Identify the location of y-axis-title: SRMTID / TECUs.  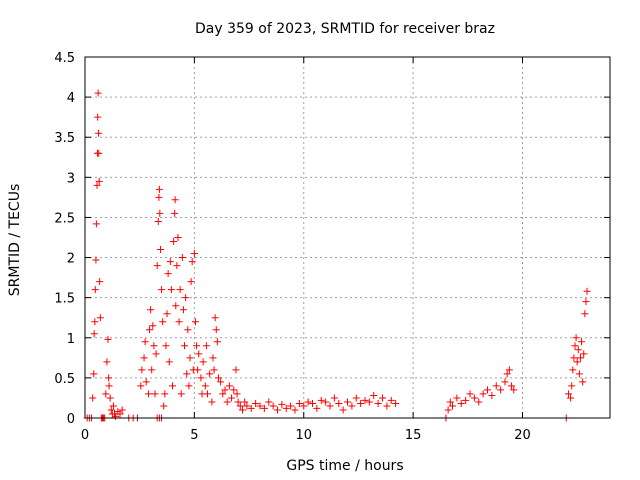
(15, 240).